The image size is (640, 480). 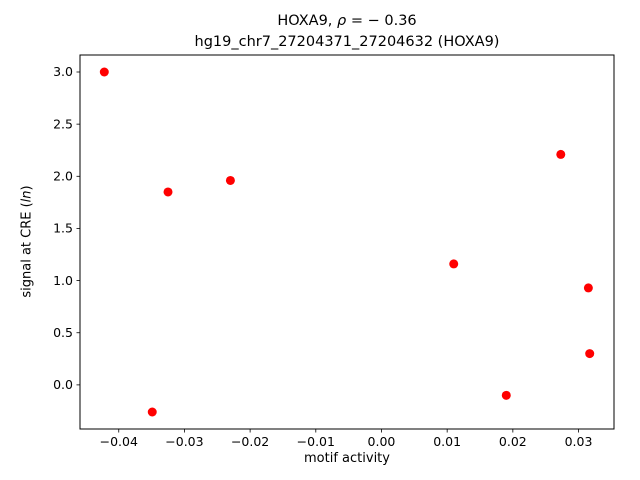 What do you see at coordinates (63, 280) in the screenshot?
I see `y-tick-label: 1.0` at bounding box center [63, 280].